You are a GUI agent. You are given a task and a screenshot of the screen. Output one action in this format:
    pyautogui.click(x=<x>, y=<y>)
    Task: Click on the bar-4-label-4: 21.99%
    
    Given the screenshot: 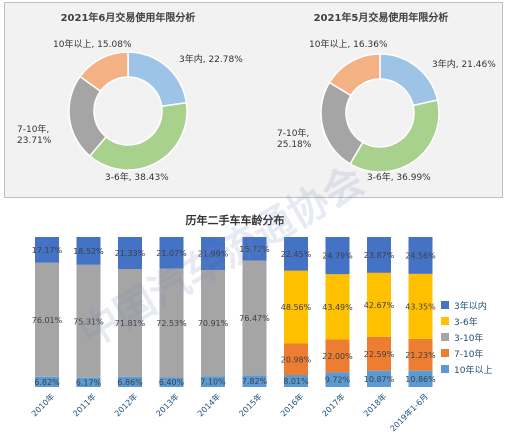 What is the action you would take?
    pyautogui.click(x=213, y=253)
    